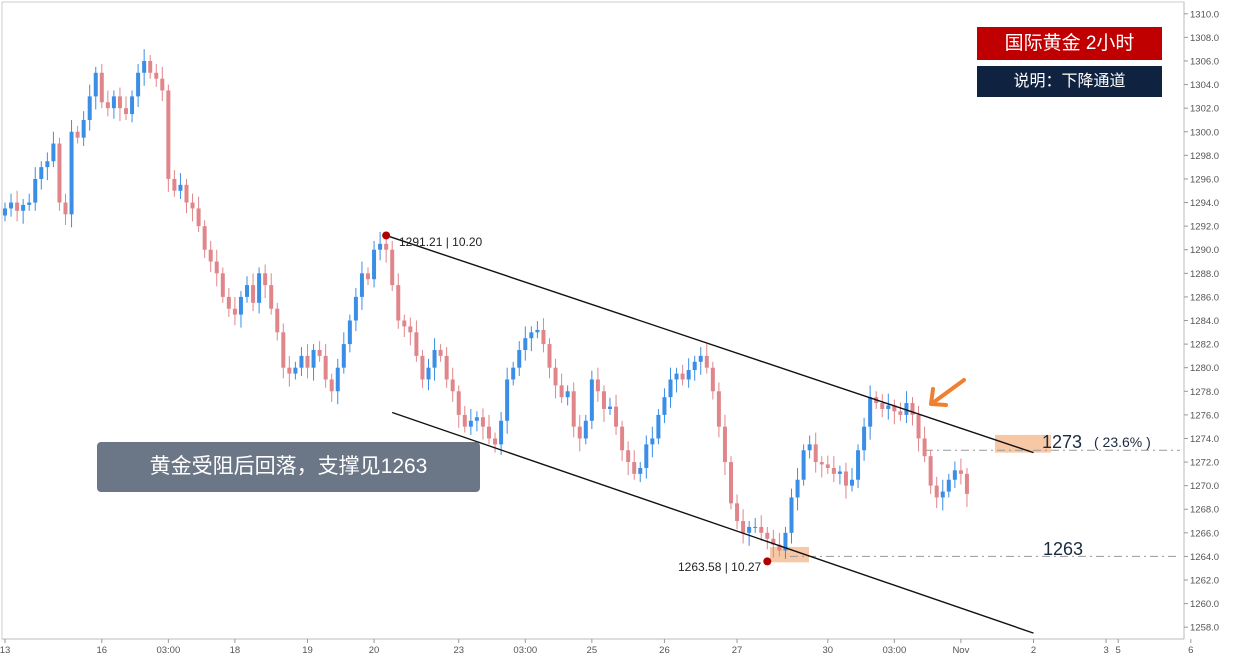  Describe the element at coordinates (1033, 650) in the screenshot. I see `x-tick-label: 2` at that location.